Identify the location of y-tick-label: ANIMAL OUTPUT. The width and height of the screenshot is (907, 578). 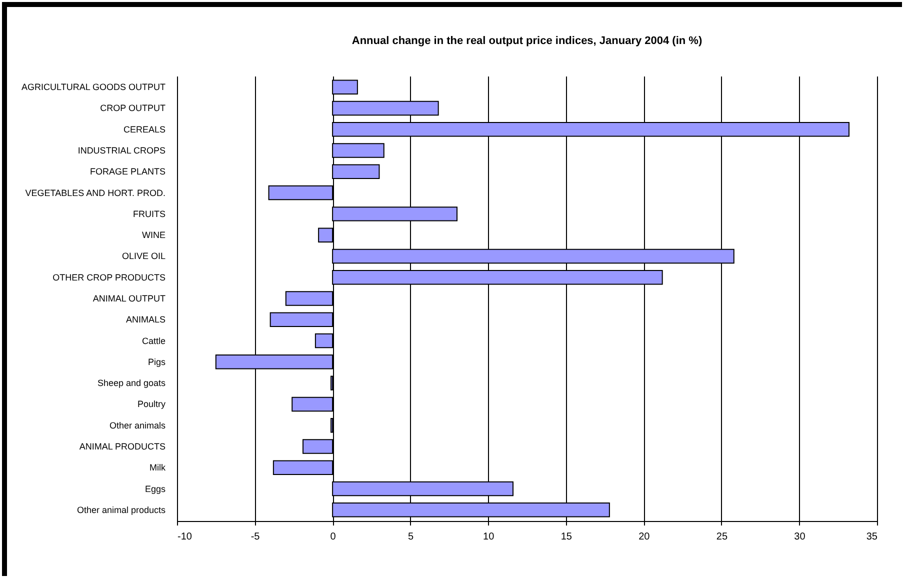
(129, 299).